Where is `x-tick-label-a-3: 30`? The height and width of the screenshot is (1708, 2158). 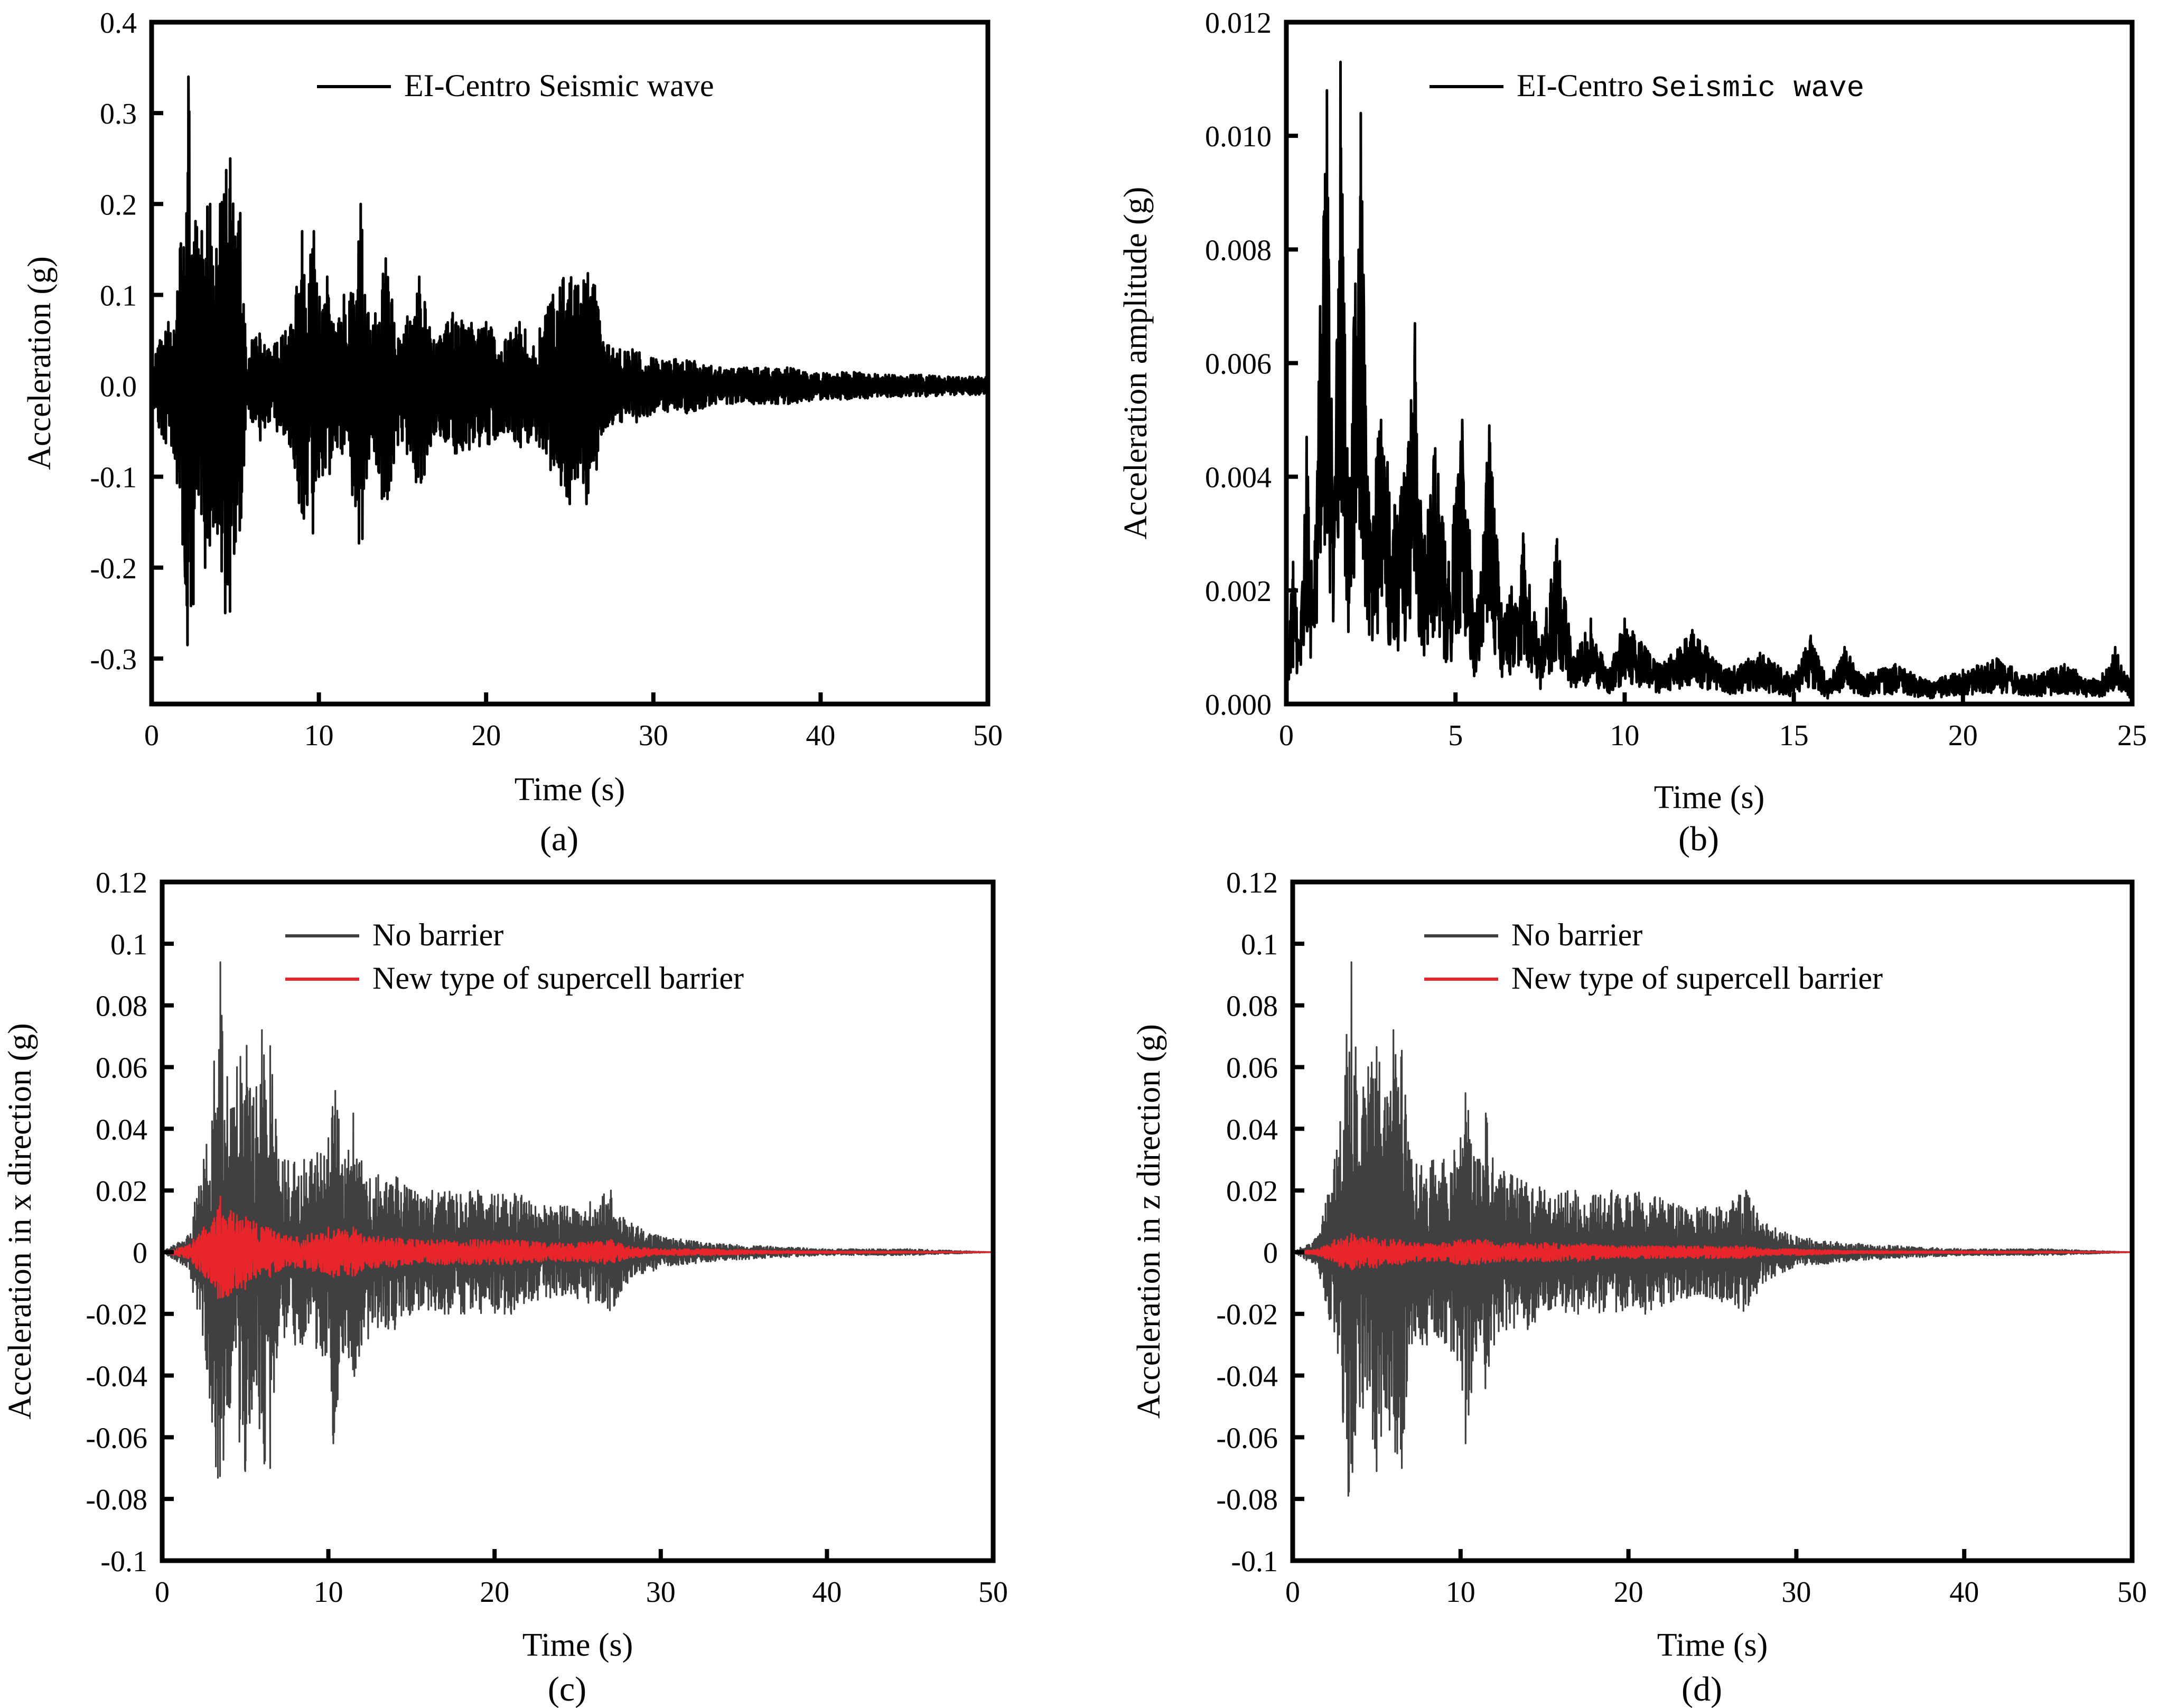
x-tick-label-a-3: 30 is located at coordinates (653, 735).